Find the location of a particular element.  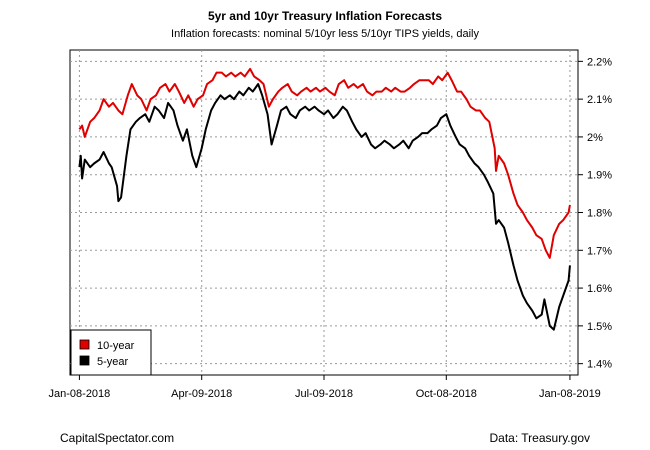

y-tick-label: 1.6% is located at coordinates (599, 289).